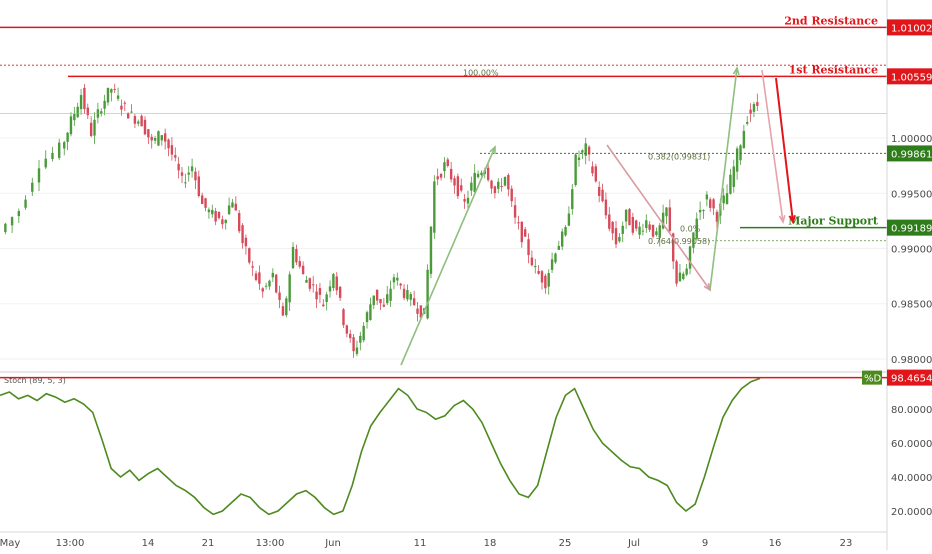 The height and width of the screenshot is (554, 932). Describe the element at coordinates (897, 443) in the screenshot. I see `oscillator-axis: 20.0000 40.0000 60.0000 80.0000 %D 98.4654` at that location.